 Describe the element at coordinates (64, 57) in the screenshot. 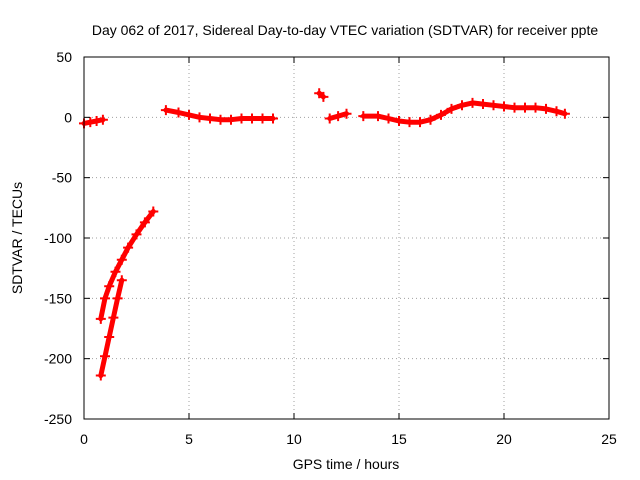

I see `y-tick-label: 50` at that location.